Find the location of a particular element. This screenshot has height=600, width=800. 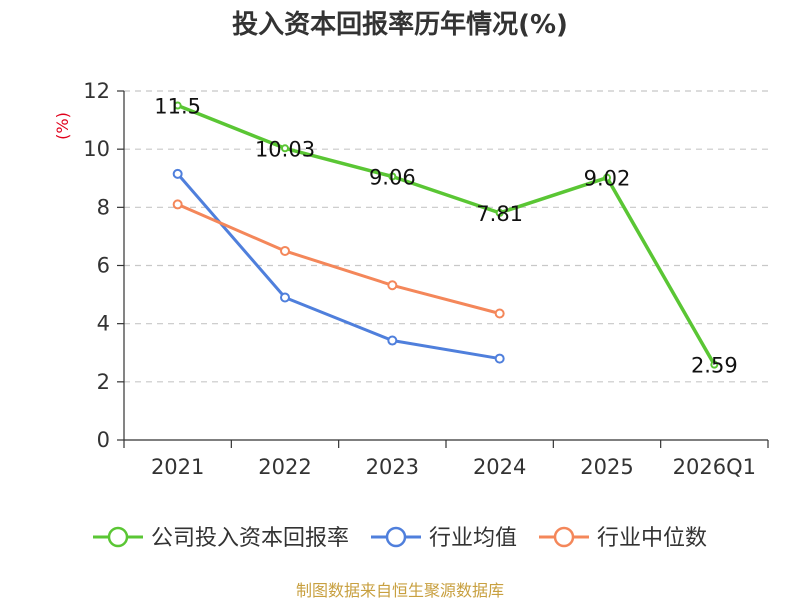

y-tick-label: 8 is located at coordinates (103, 207).